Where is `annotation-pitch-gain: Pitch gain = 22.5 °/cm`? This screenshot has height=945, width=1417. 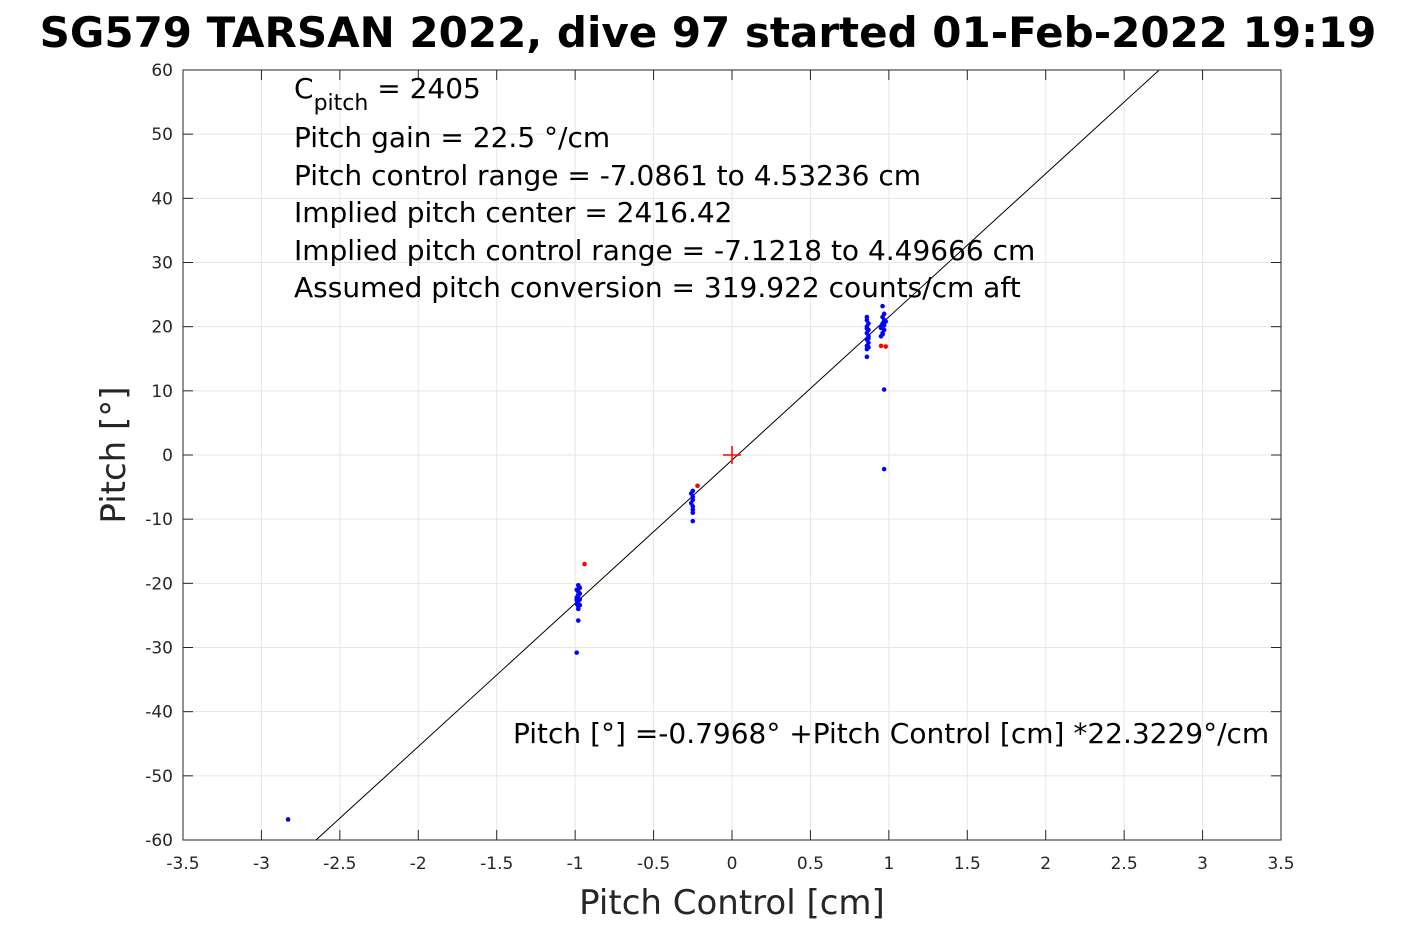 annotation-pitch-gain: Pitch gain = 22.5 °/cm is located at coordinates (452, 137).